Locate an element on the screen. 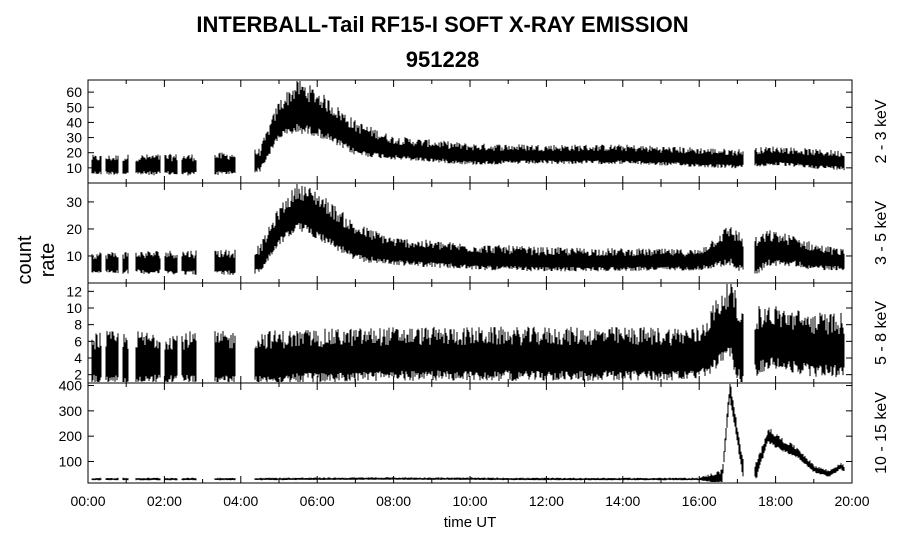  series-3-5keV is located at coordinates (468, 229).